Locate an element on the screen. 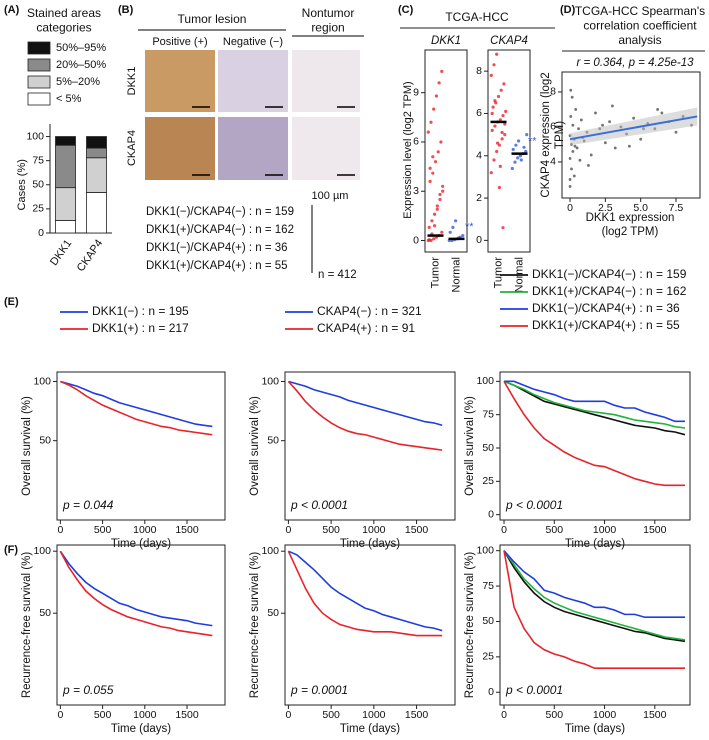  fit-line is located at coordinates (633, 128).